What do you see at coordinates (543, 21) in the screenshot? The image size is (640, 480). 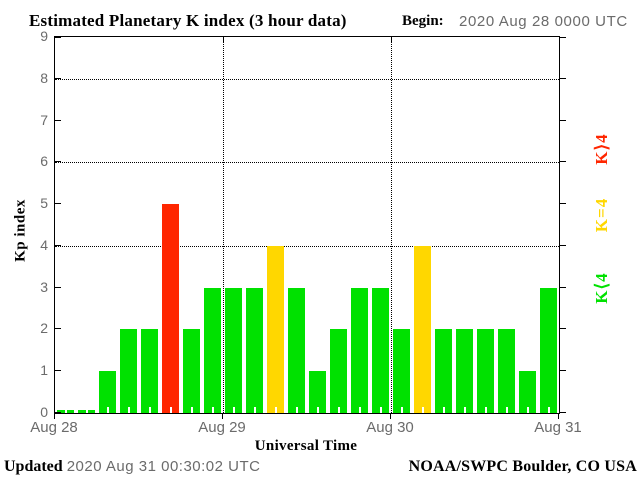 I see `begin-value: 2020 Aug 28 0000 UTC` at bounding box center [543, 21].